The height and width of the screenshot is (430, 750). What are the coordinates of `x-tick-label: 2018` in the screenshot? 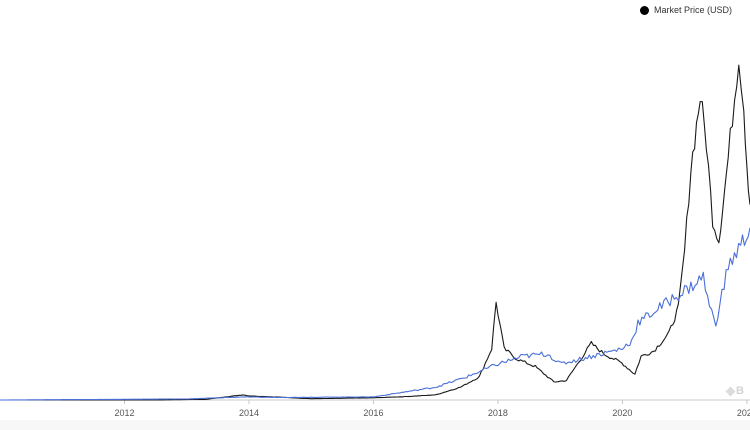 It's located at (498, 413).